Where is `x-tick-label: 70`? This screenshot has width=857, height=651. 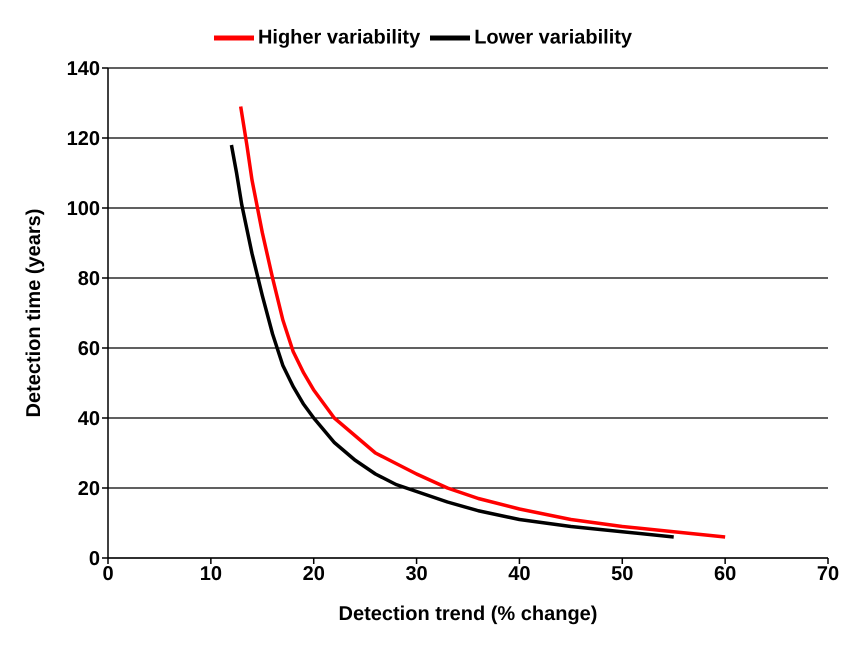
x-tick-label: 70 is located at coordinates (828, 574).